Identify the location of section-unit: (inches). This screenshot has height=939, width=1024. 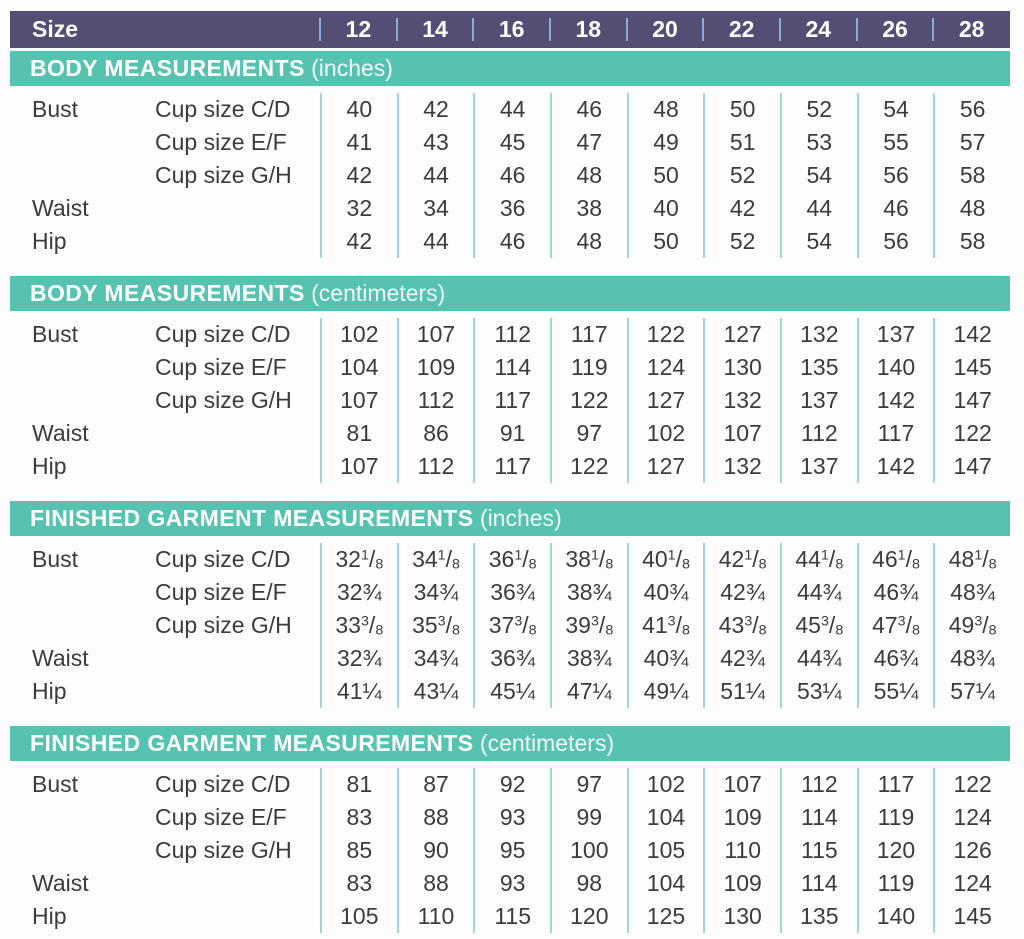
(520, 518).